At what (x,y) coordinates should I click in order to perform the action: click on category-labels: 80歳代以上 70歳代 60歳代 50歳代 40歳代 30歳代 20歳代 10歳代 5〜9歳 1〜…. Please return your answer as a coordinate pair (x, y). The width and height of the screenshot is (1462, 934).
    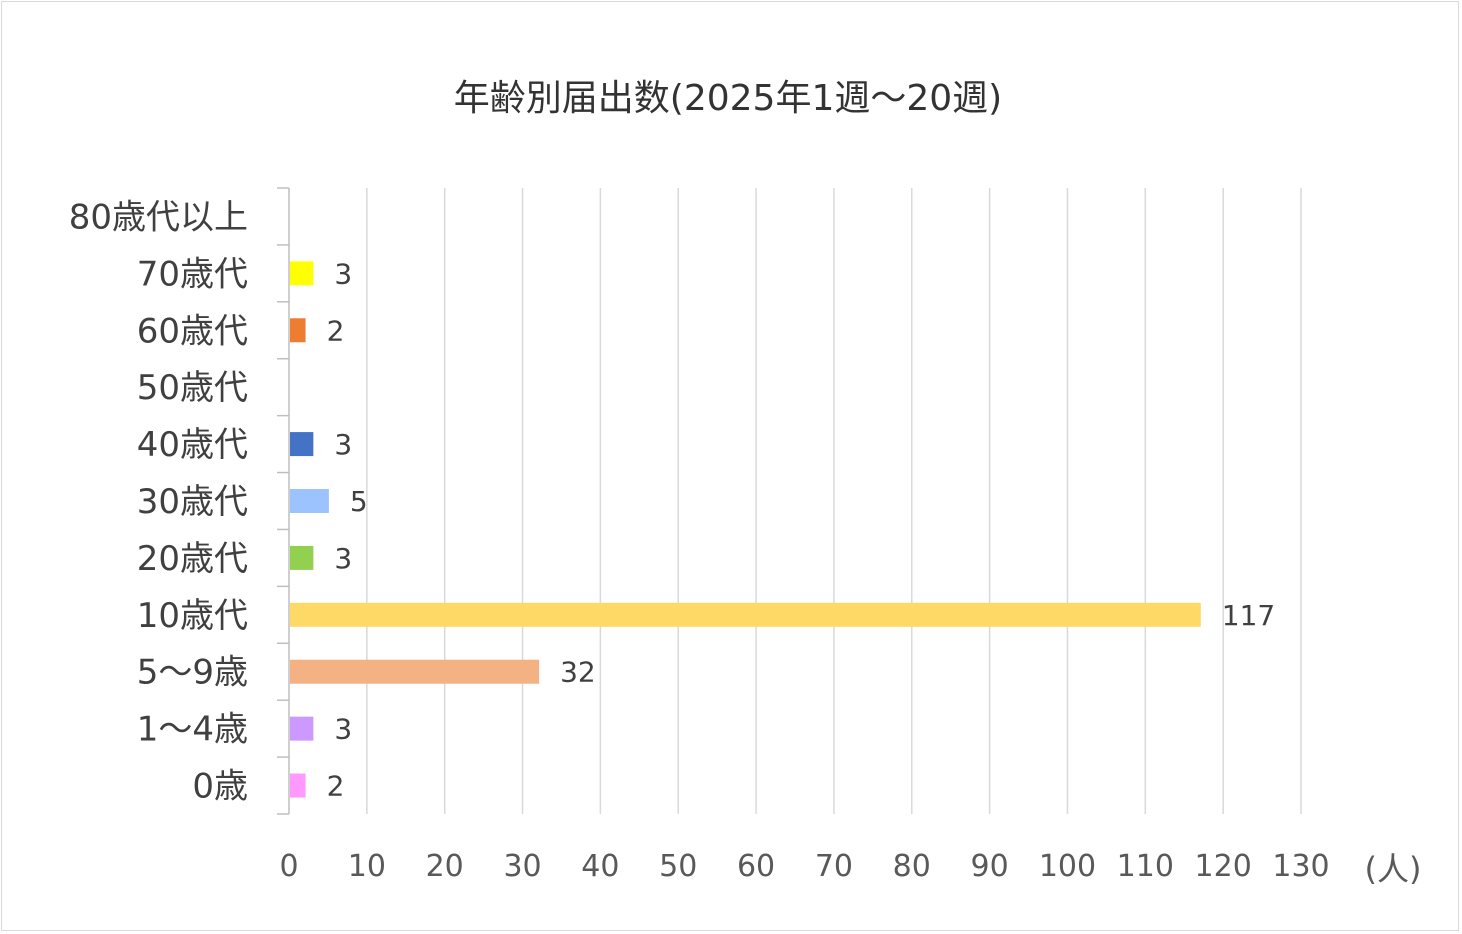
    Looking at the image, I should click on (158, 501).